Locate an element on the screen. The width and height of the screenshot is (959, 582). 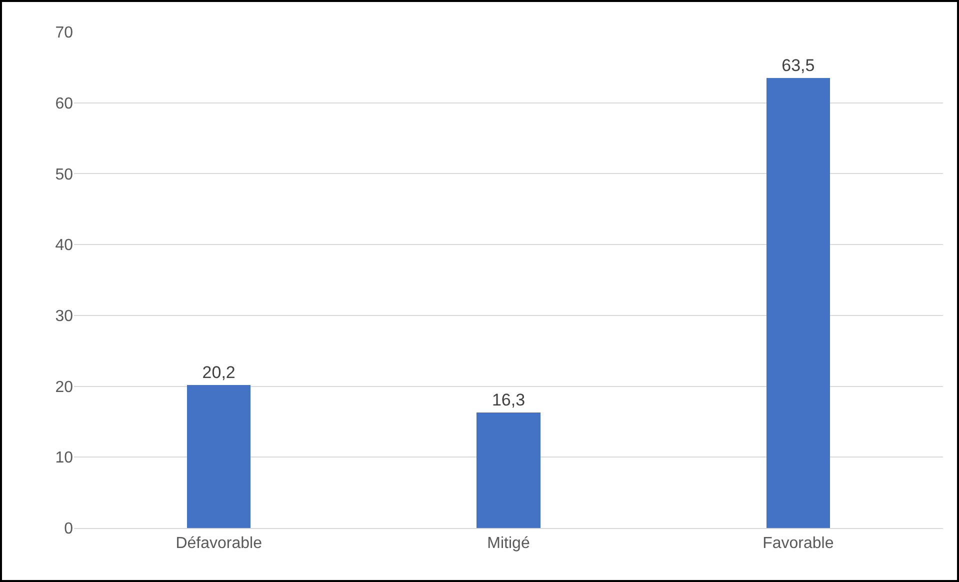
x-tick-label: Favorable is located at coordinates (798, 543).